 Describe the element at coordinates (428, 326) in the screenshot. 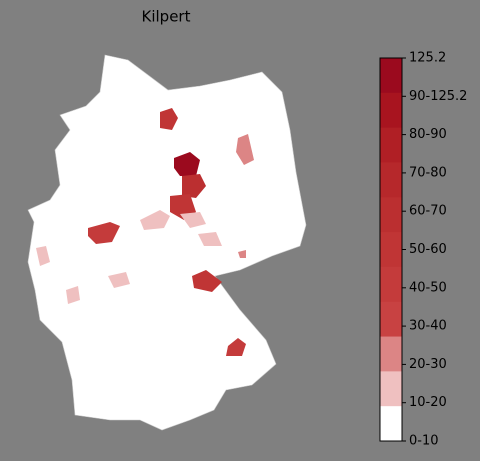

I see `colorbar-label: 30-40` at that location.